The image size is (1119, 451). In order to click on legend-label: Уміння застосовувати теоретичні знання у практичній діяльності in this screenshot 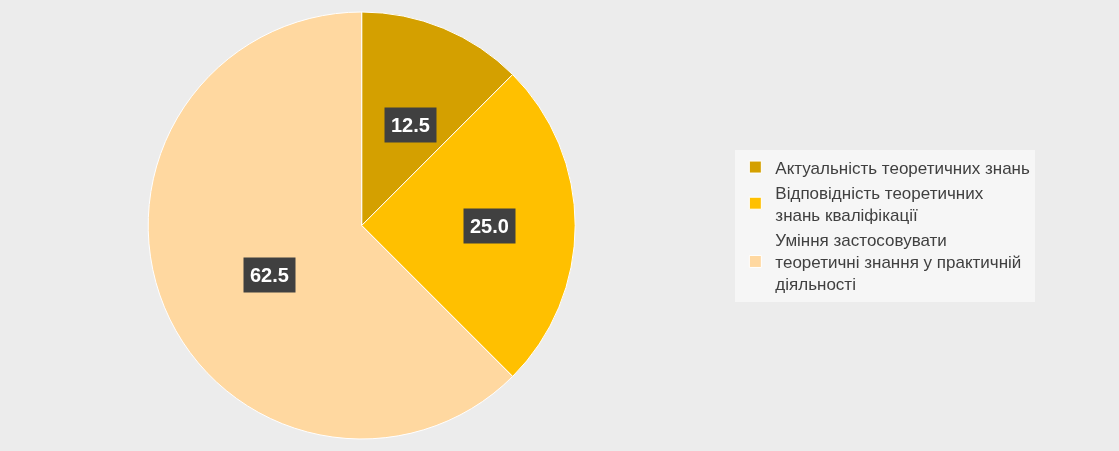, I will do `click(898, 262)`.